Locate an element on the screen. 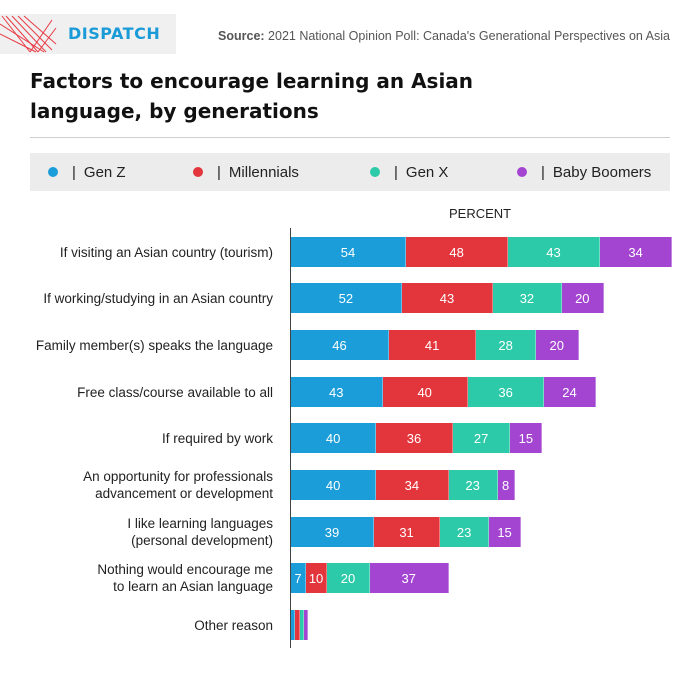  logo: DISPATCH is located at coordinates (88, 34).